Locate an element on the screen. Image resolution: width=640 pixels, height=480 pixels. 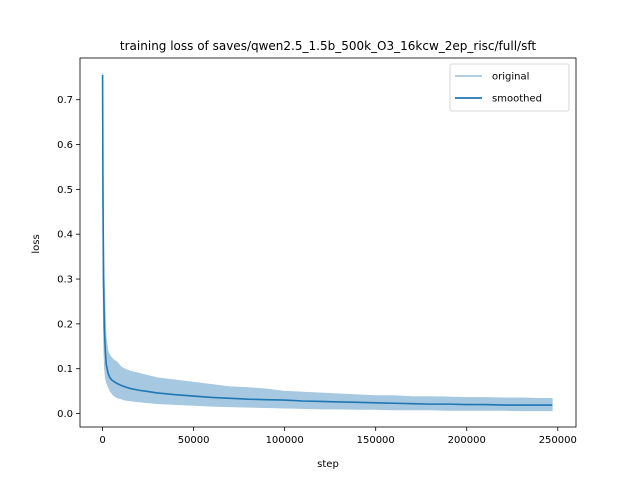
y-tick-label: 0.4 is located at coordinates (65, 235).